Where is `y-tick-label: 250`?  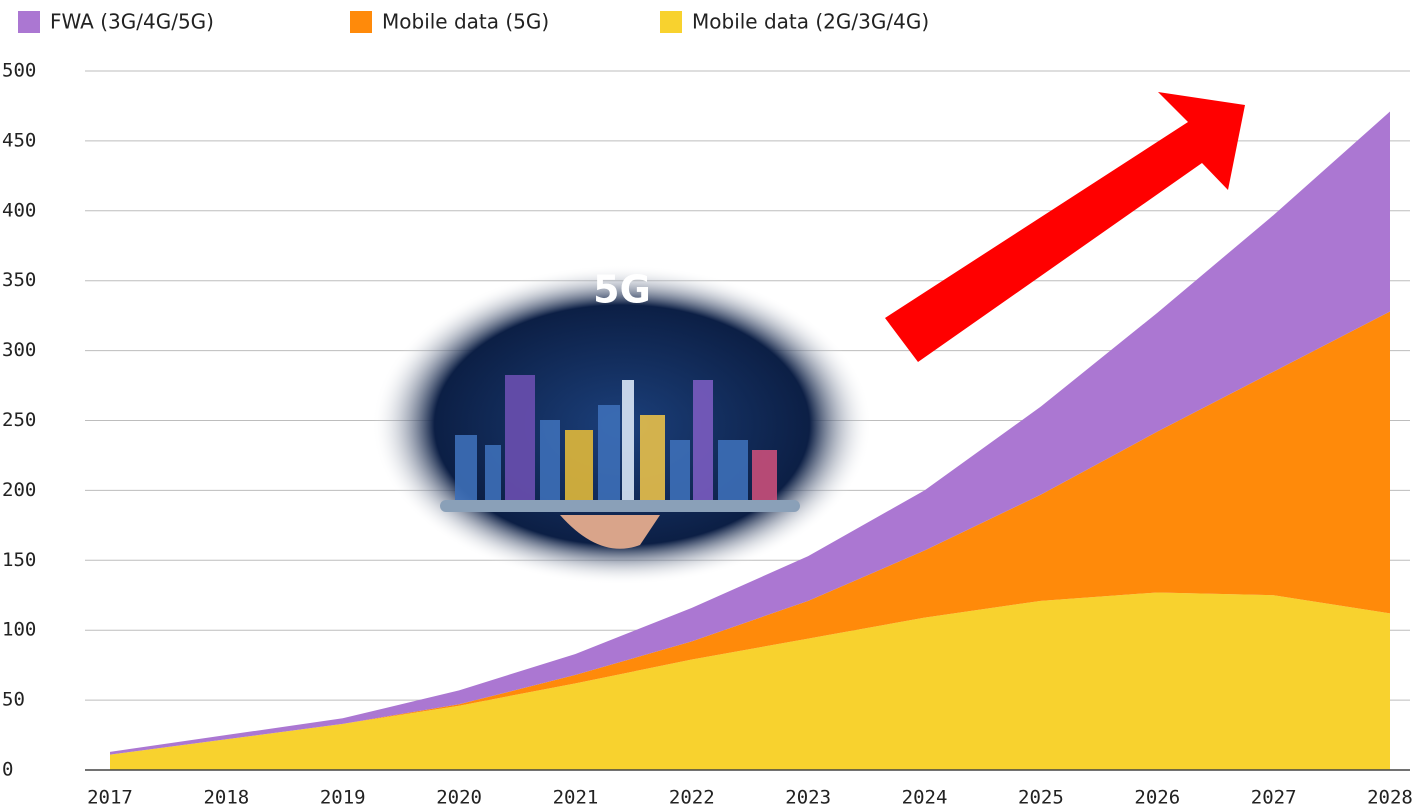
y-tick-label: 250 is located at coordinates (19, 420).